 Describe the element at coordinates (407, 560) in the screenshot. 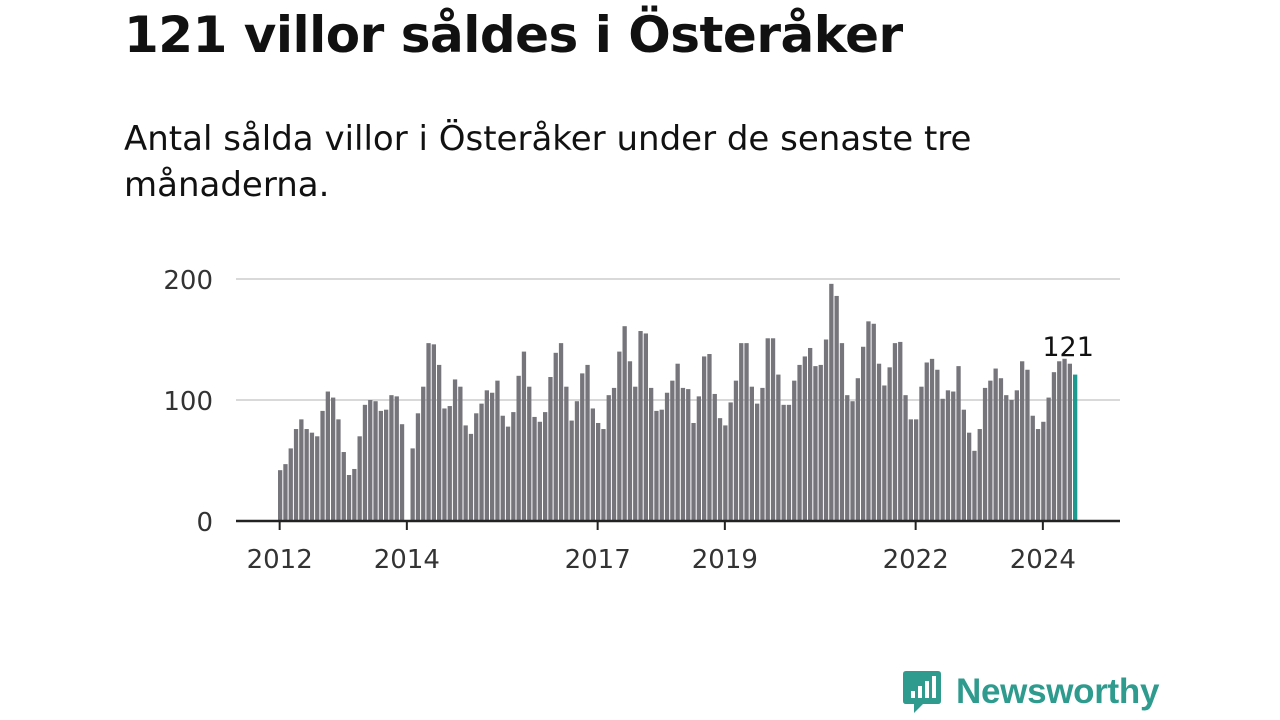

I see `x-tick-label-2014: 2014` at that location.